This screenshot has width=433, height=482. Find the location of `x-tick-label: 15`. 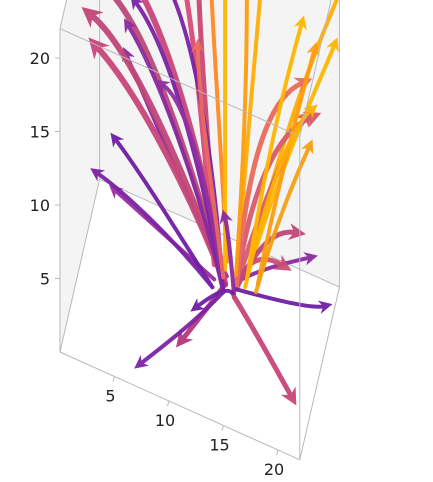

x-tick-label: 15 is located at coordinates (219, 445).